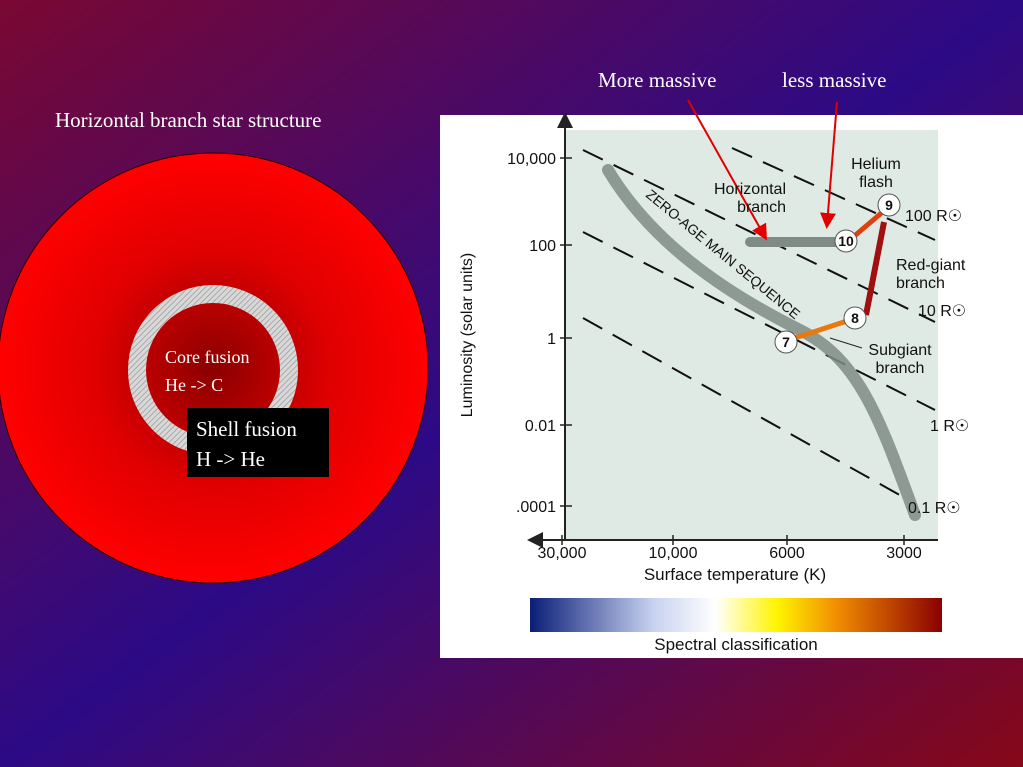 This screenshot has height=767, width=1023. Describe the element at coordinates (787, 553) in the screenshot. I see `x-tick-label: 6000` at that location.